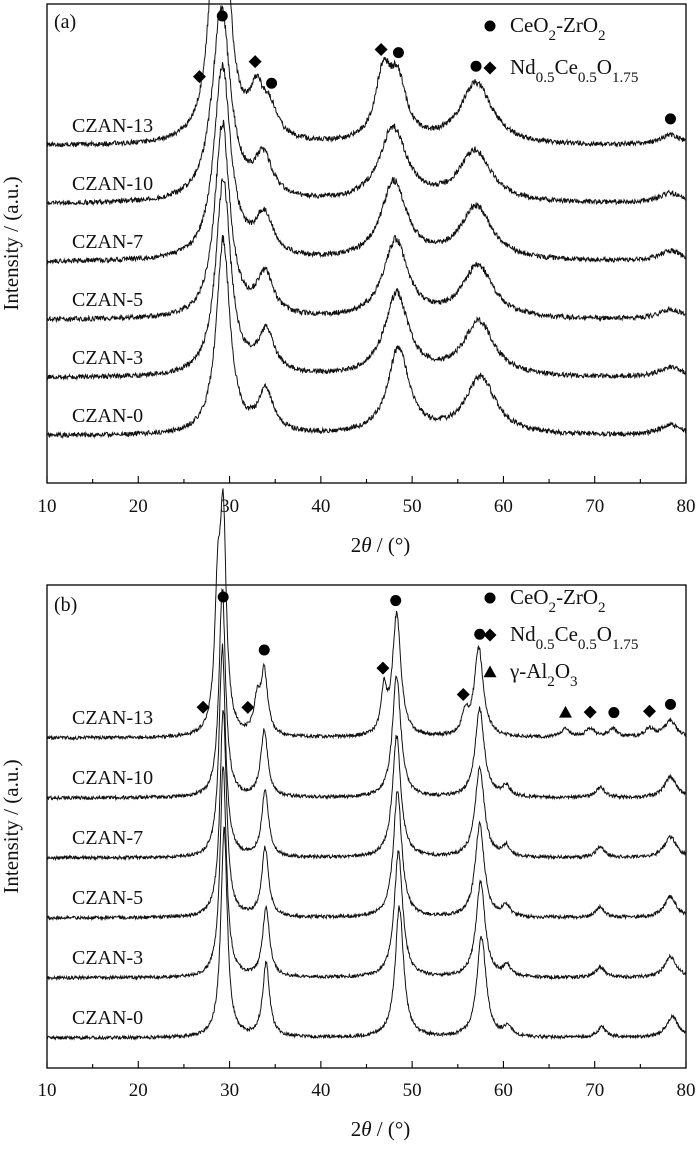 The height and width of the screenshot is (1157, 700). I want to click on panel-label: (a), so click(65, 22).